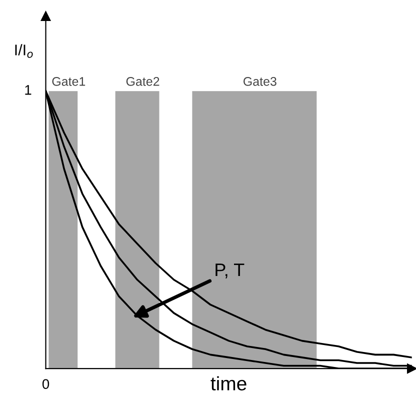 This screenshot has height=405, width=416. What do you see at coordinates (143, 81) in the screenshot?
I see `text: Gate2` at bounding box center [143, 81].